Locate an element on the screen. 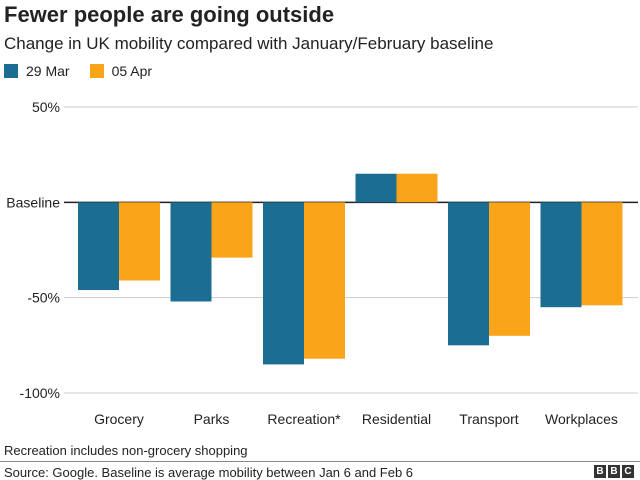  bbc-logo: B B C is located at coordinates (613, 471).